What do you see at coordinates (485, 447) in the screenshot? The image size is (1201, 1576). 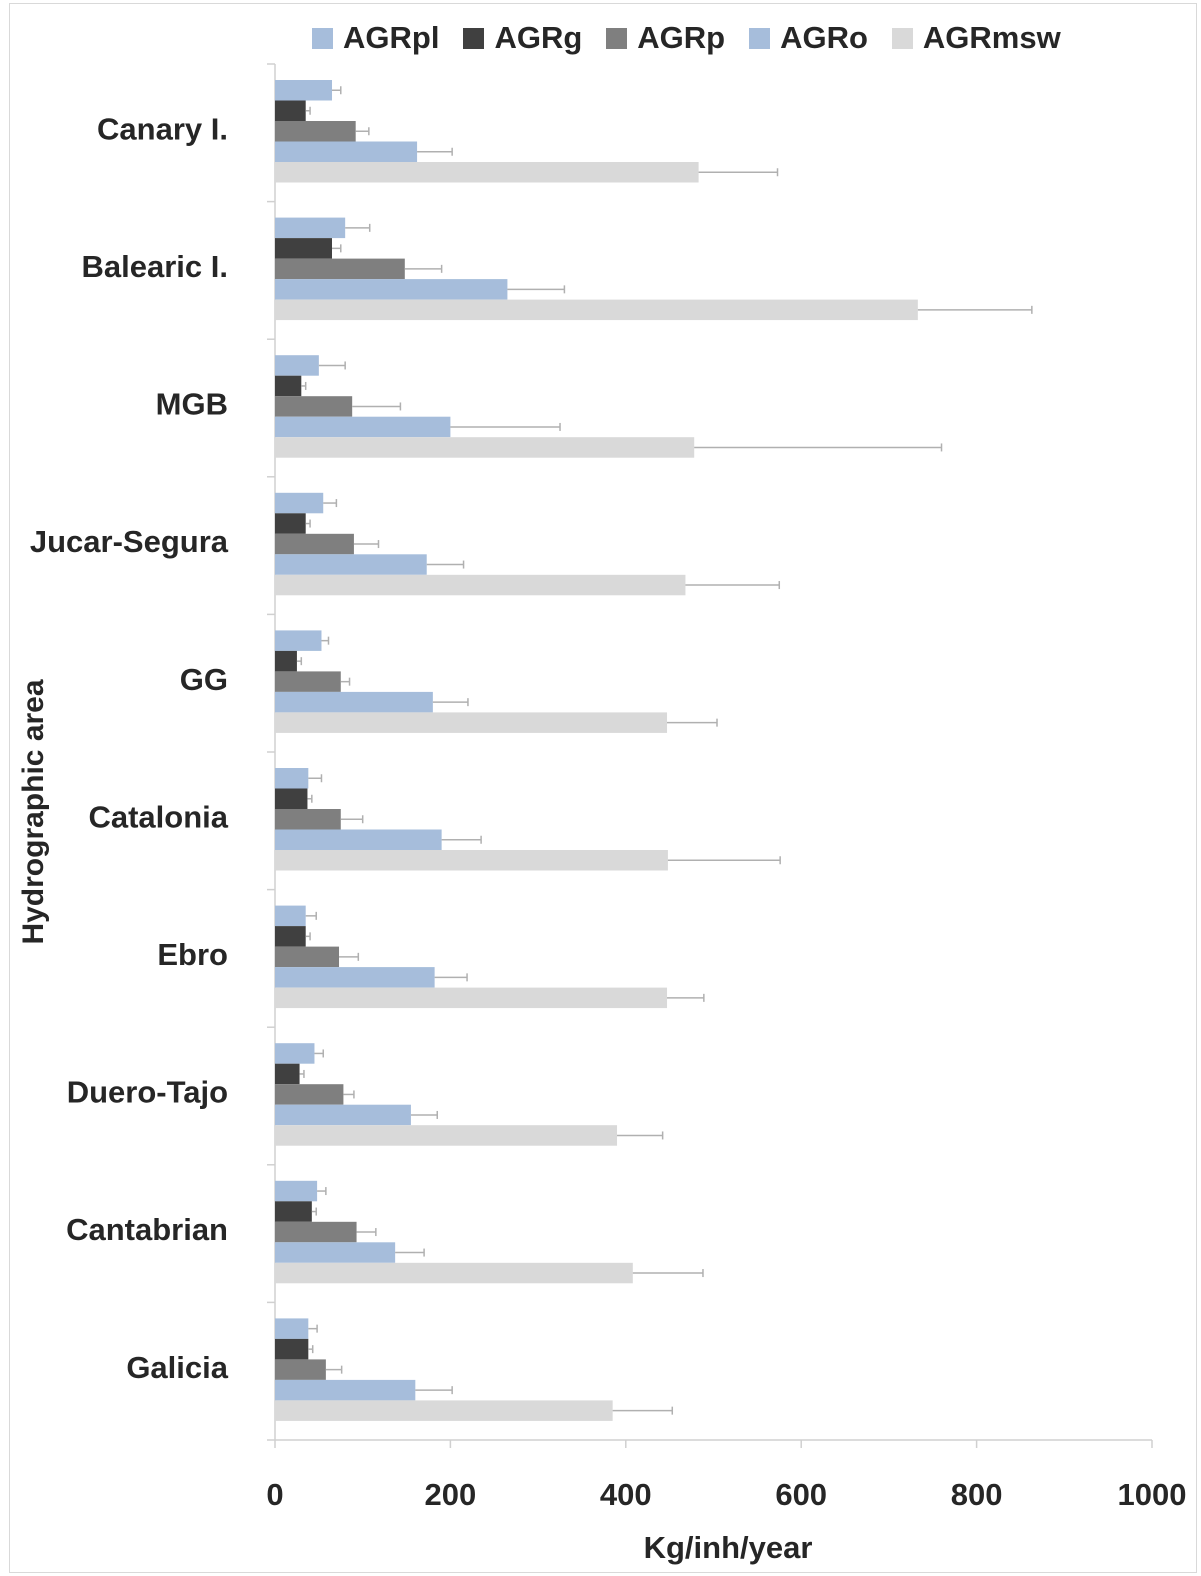 I see `bar-agrmsw-mgb` at bounding box center [485, 447].